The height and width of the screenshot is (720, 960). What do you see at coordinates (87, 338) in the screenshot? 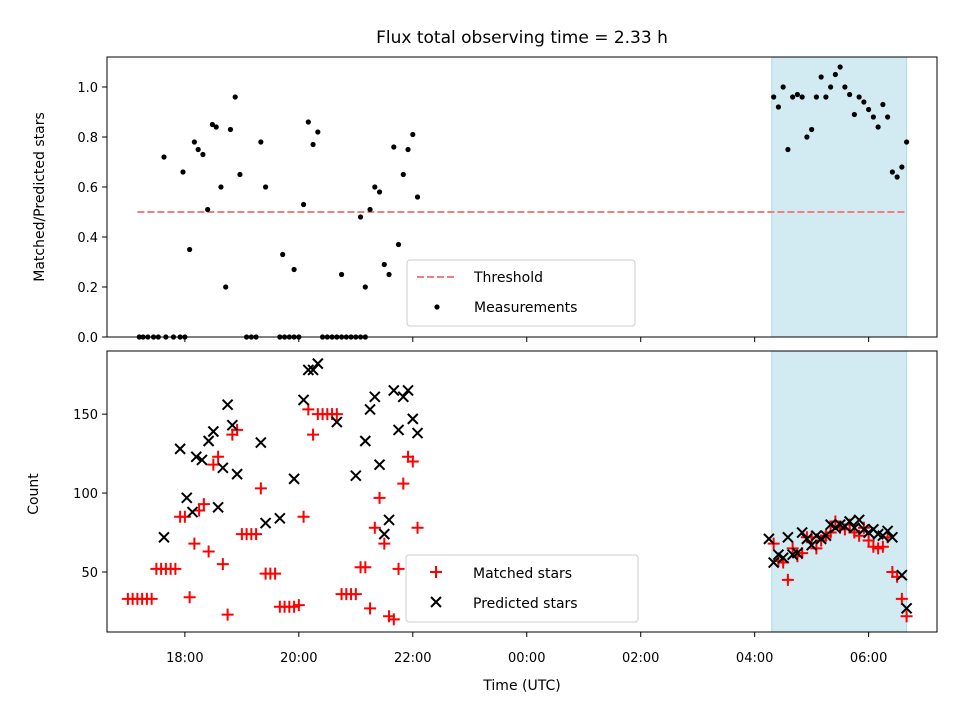
I see `y-tick-label: 0.0` at bounding box center [87, 338].